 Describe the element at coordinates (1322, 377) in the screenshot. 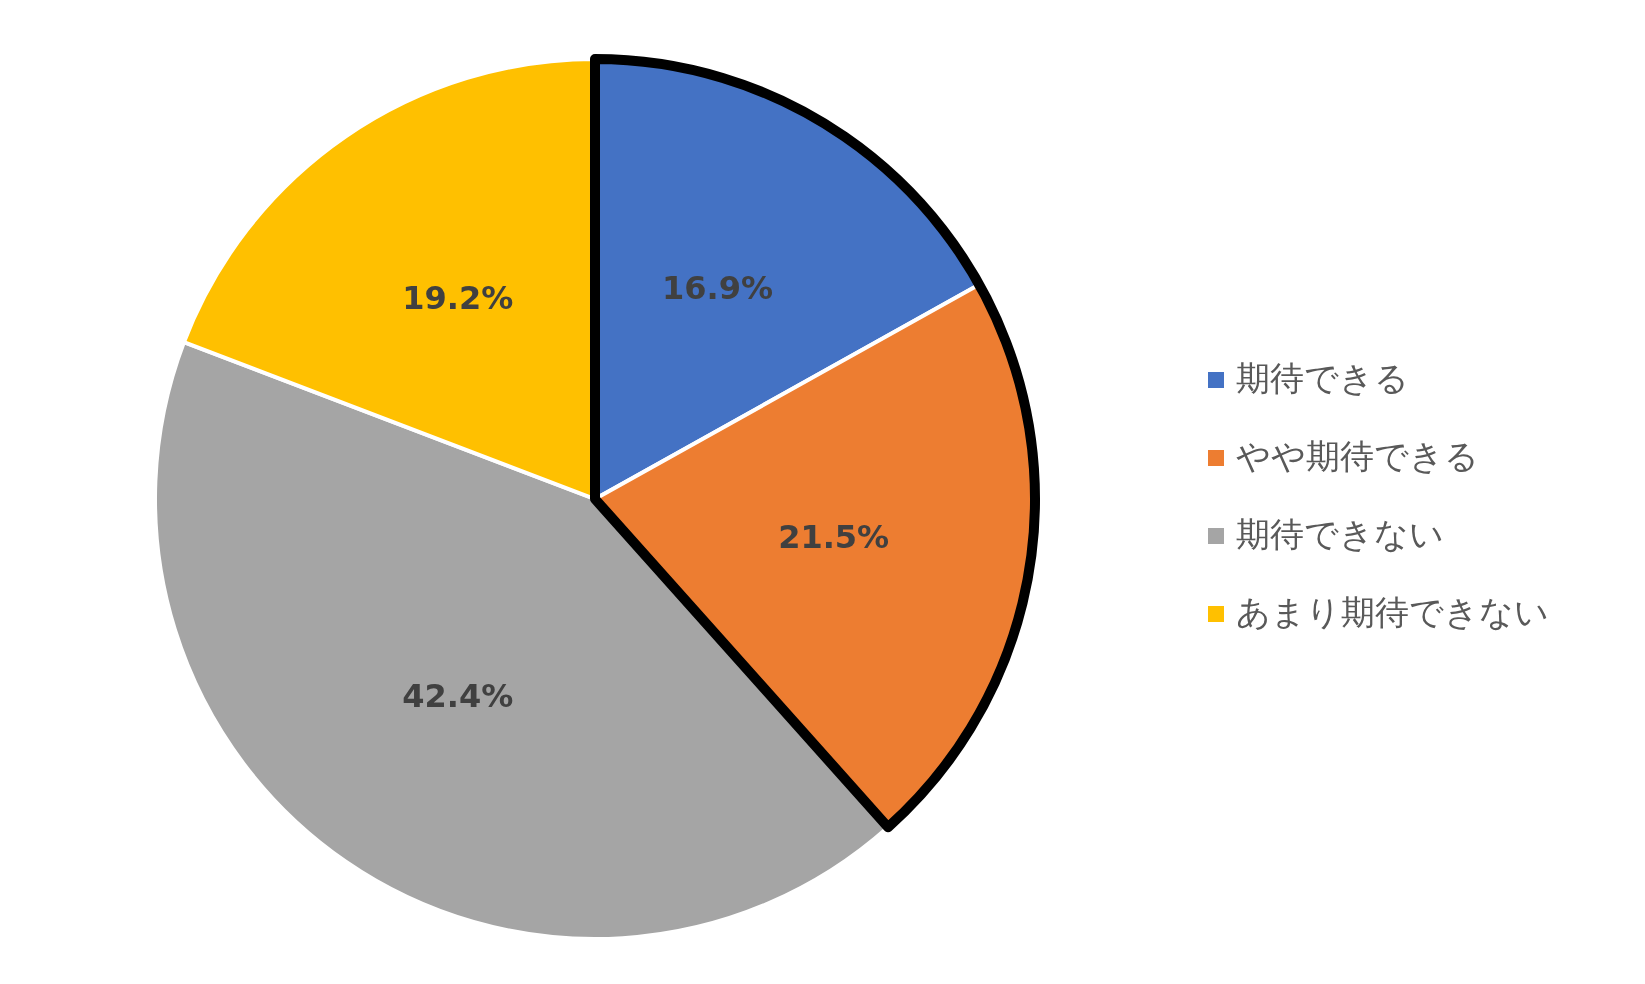

I see `legend-label: 期待できる` at that location.